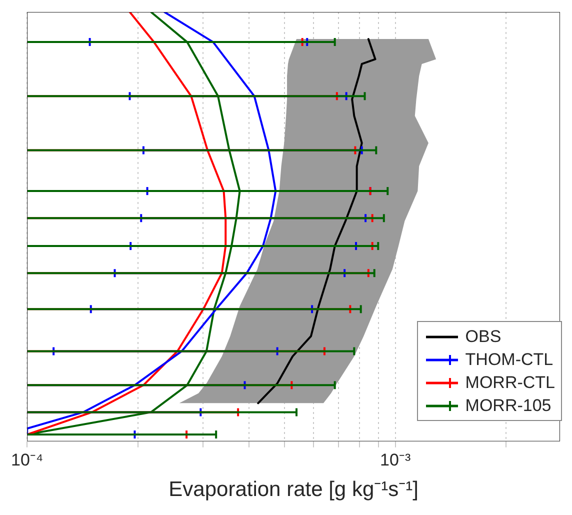 The width and height of the screenshot is (572, 515). What do you see at coordinates (510, 382) in the screenshot?
I see `legend-label: MORR-CTL` at bounding box center [510, 382].